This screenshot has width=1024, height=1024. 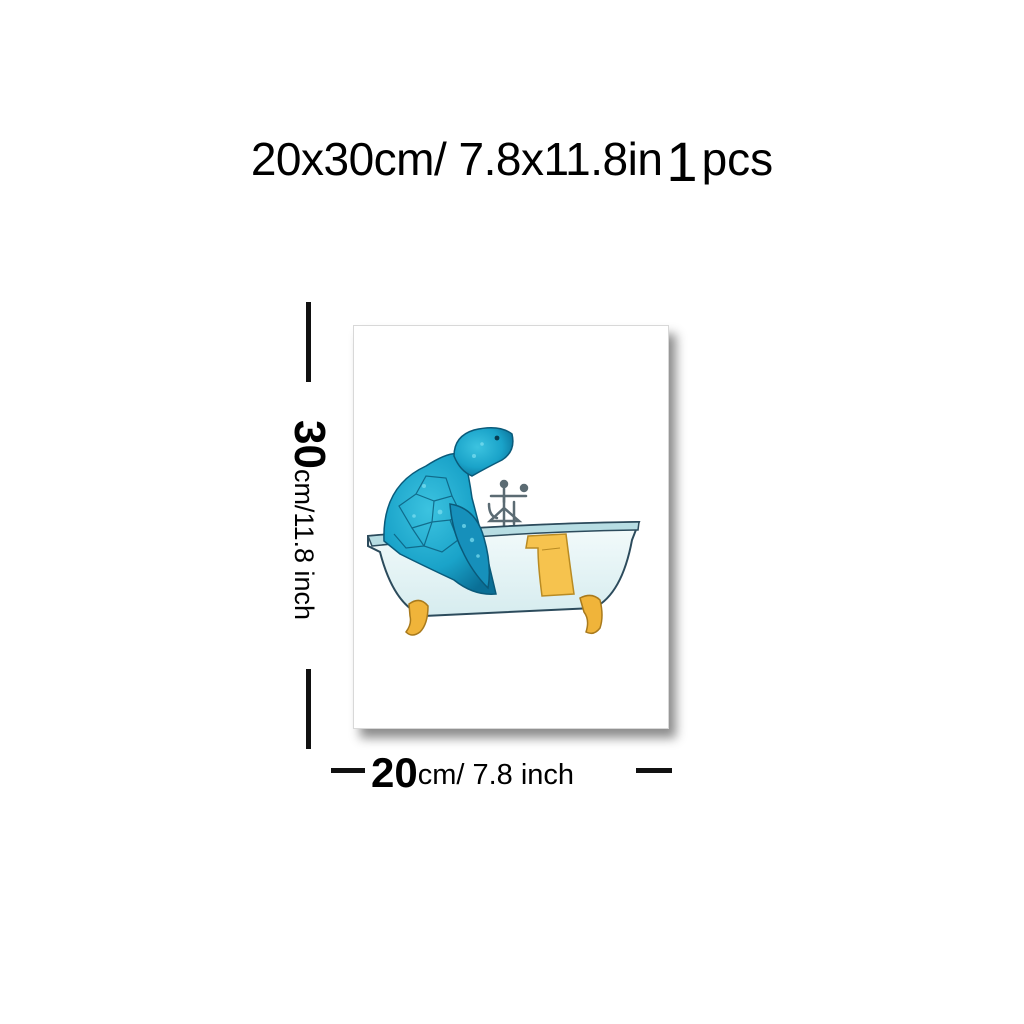 I want to click on width-dimension-label: 20cm/ 7.8 inch, so click(x=472, y=773).